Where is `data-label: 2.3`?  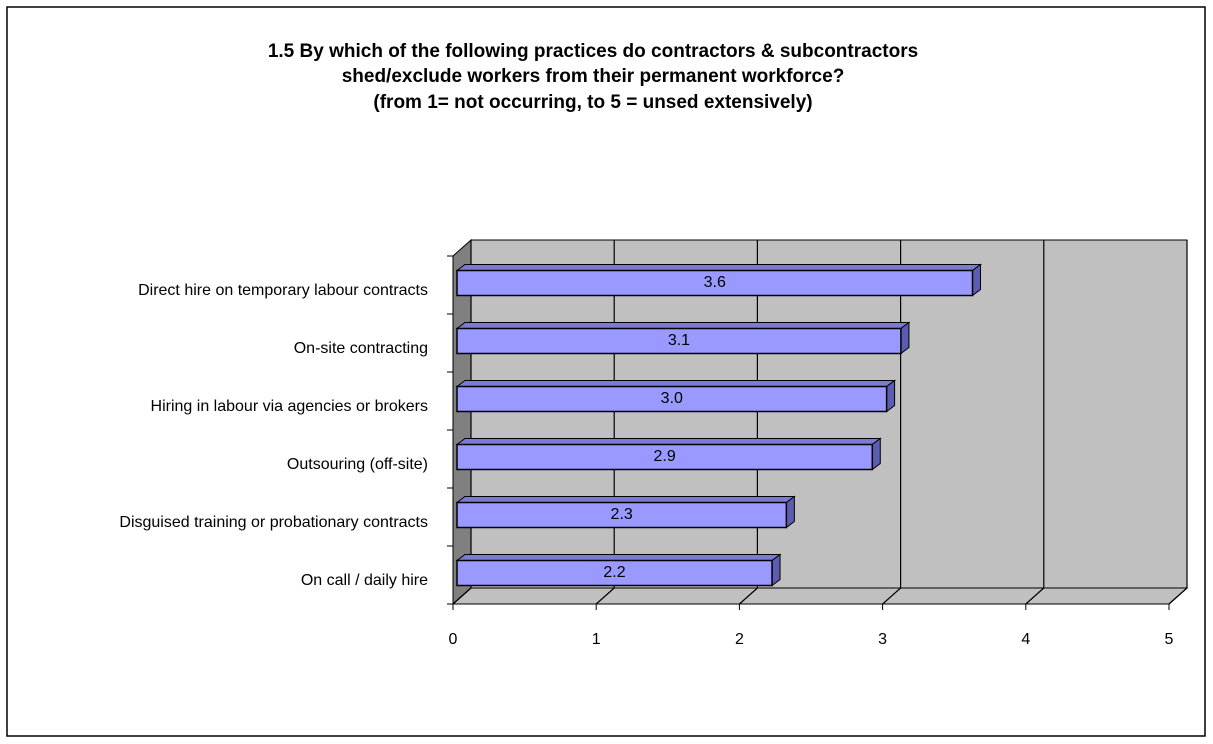 data-label: 2.3 is located at coordinates (622, 514).